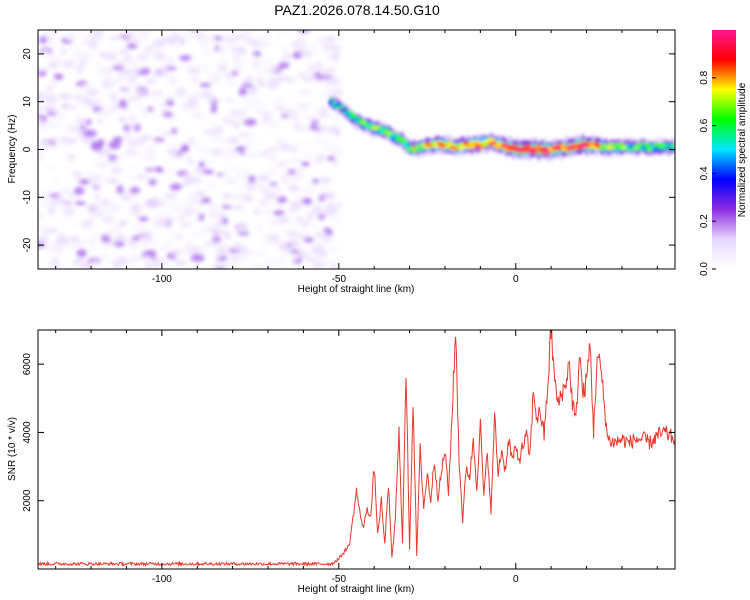 The width and height of the screenshot is (750, 600). I want to click on x-tick-label: -100, so click(162, 579).